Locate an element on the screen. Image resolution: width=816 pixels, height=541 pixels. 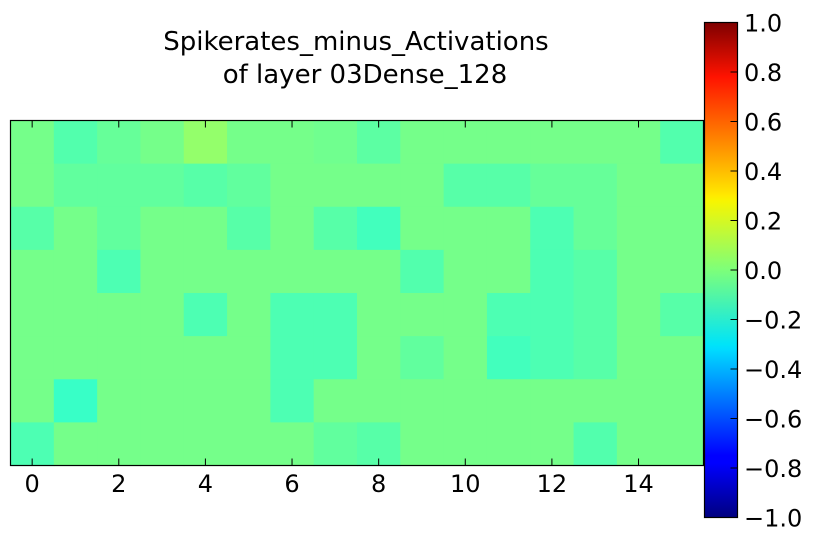
colorbar-tick-label: −0.8 is located at coordinates (773, 469).